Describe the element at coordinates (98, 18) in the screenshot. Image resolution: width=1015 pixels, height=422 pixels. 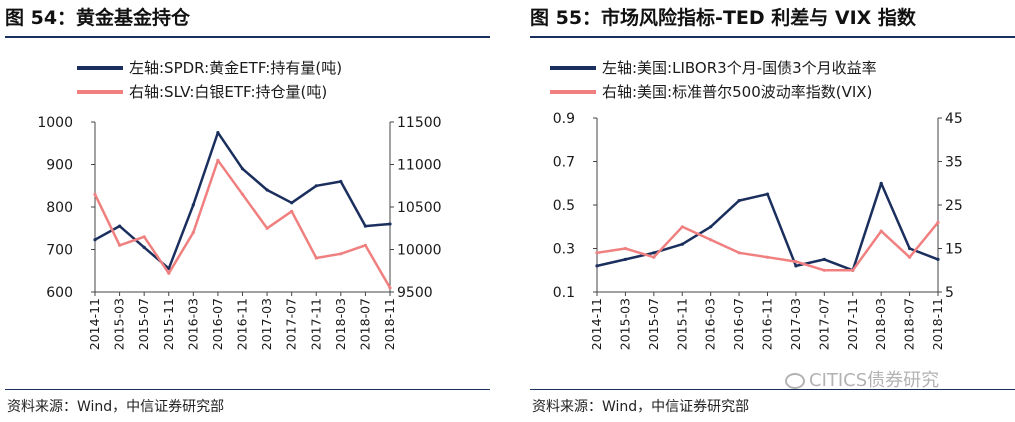
I see `figure-title: 图 54：黄金基金持仓` at that location.